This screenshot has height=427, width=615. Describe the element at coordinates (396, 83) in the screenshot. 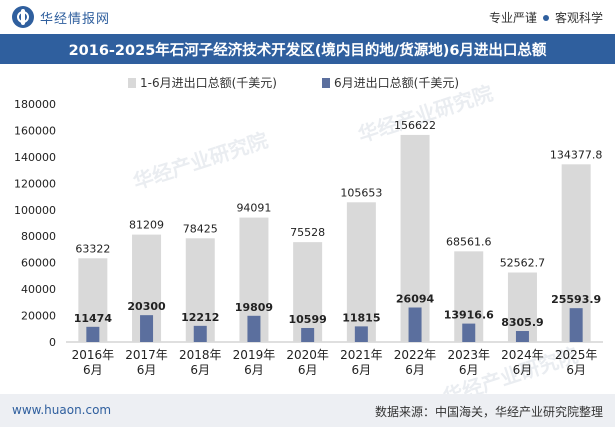

I see `legend-label-2: 6月进出口总额(千美元)` at that location.